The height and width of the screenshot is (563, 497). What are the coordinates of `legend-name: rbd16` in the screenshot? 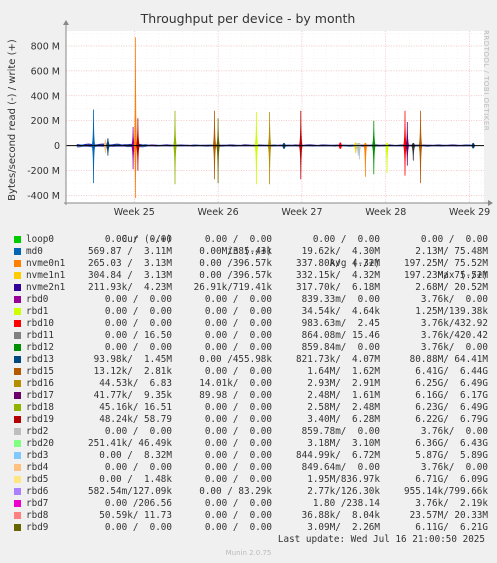 It's located at (40, 383).